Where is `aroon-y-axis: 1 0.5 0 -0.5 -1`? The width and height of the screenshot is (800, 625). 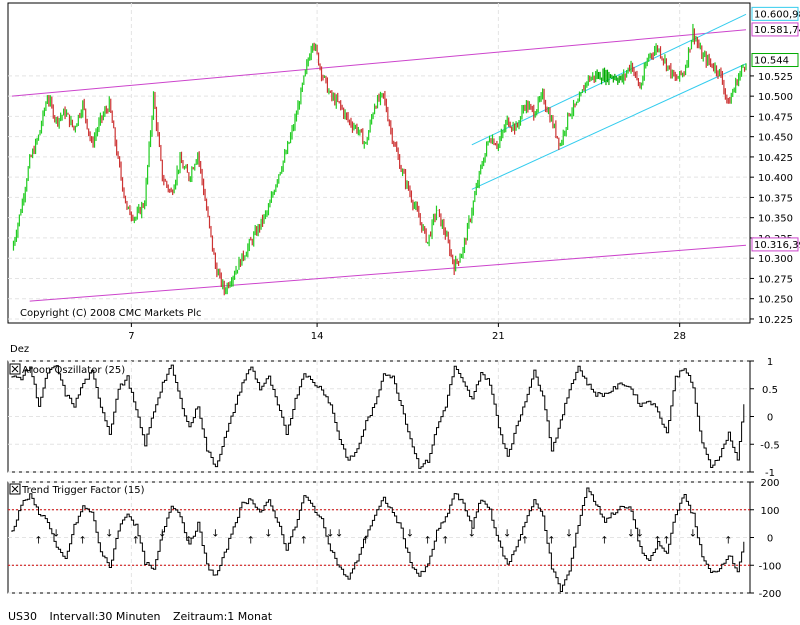
aroon-y-axis: 1 0.5 0 -0.5 -1 is located at coordinates (765, 418).